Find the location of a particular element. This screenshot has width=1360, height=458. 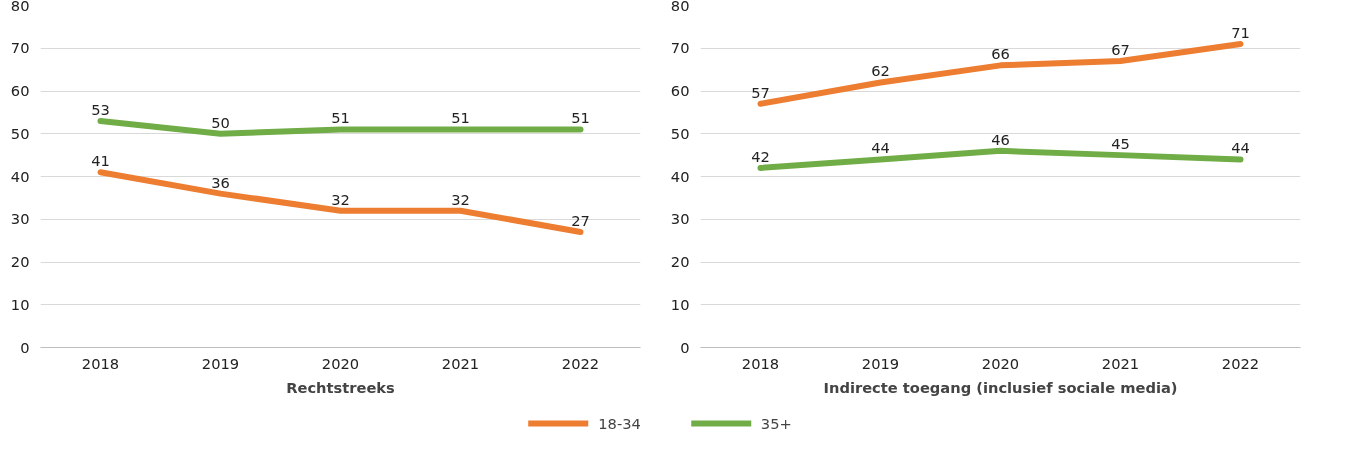

data-label: 66 is located at coordinates (1000, 54).